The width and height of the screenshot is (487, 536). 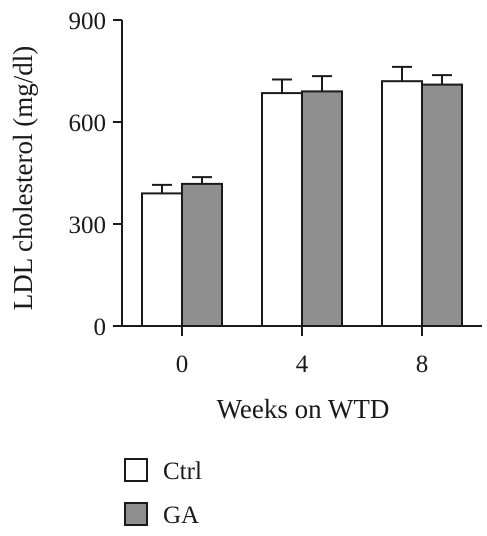 I want to click on legend-swatch-ctrl, so click(x=136, y=470).